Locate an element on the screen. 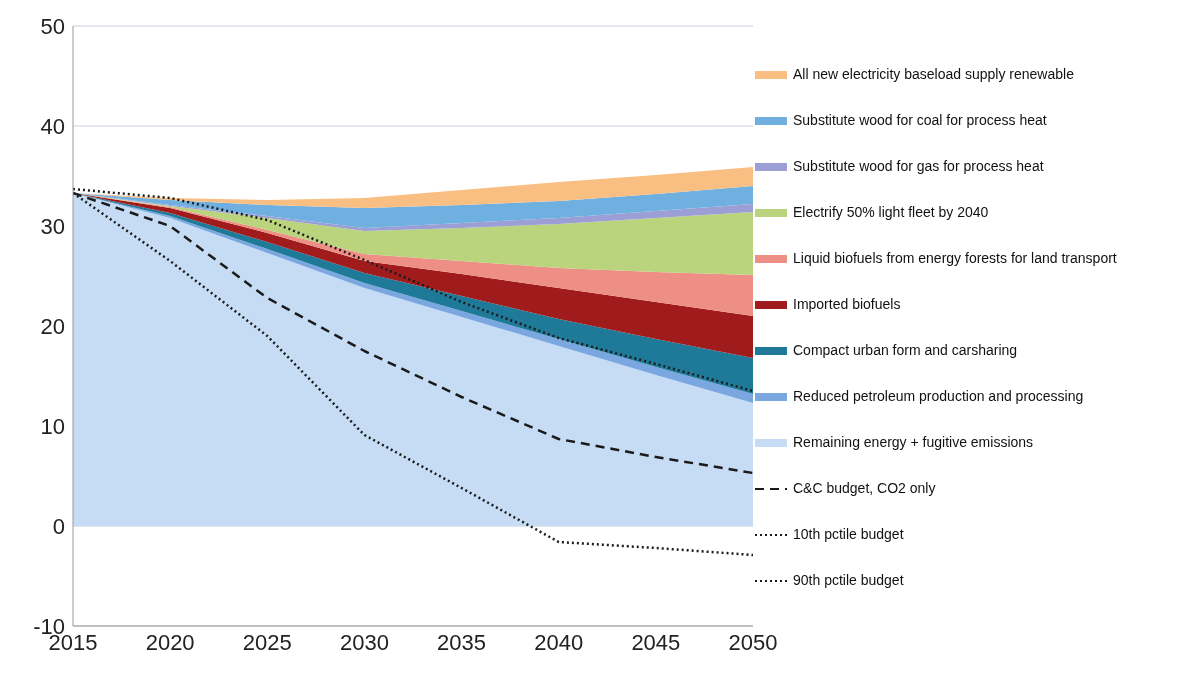 This screenshot has width=1185, height=684. x-tick-label: 2050 is located at coordinates (753, 642).